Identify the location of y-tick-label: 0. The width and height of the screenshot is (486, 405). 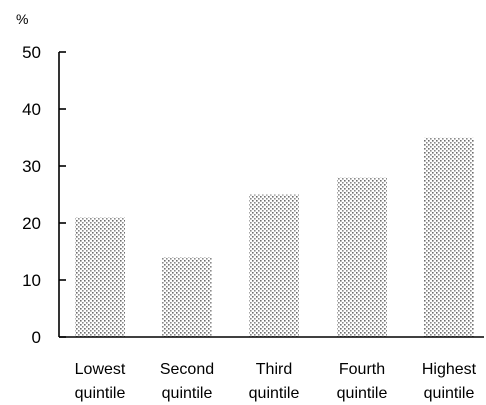
(36, 337).